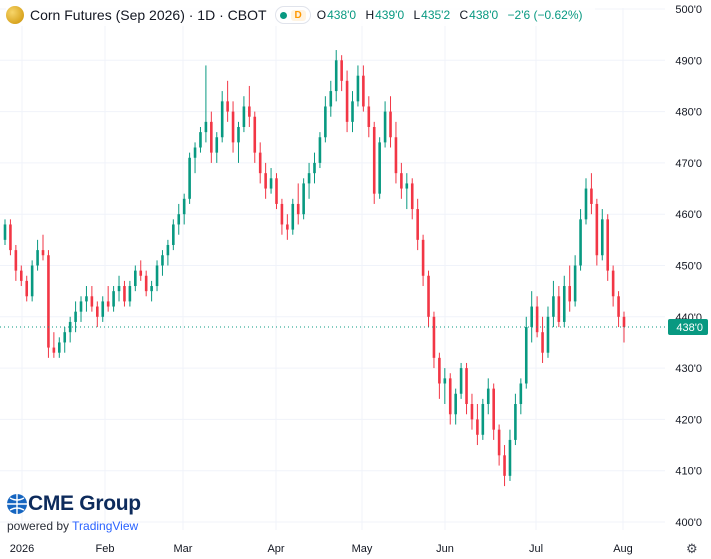 Image resolution: width=711 pixels, height=559 pixels. Describe the element at coordinates (688, 215) in the screenshot. I see `y-tick-label: 460'0` at that location.